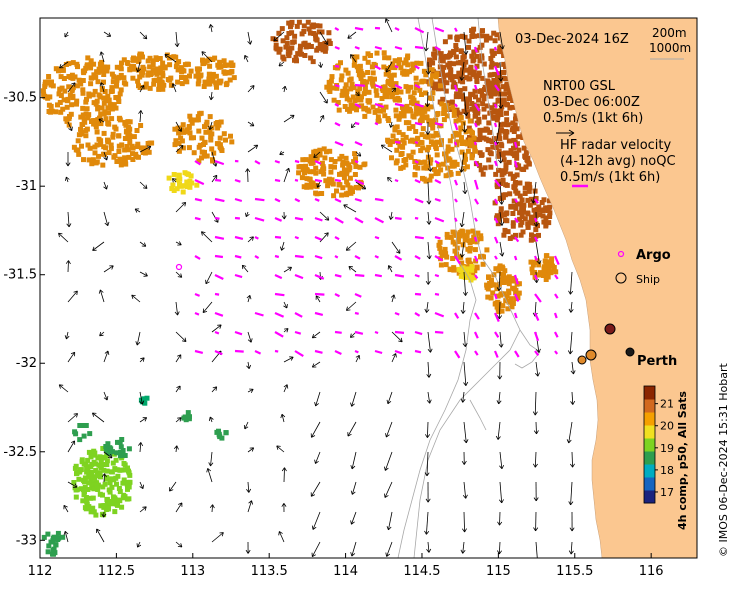  What do you see at coordinates (649, 432) in the screenshot?
I see `colorbar-segment` at bounding box center [649, 432].